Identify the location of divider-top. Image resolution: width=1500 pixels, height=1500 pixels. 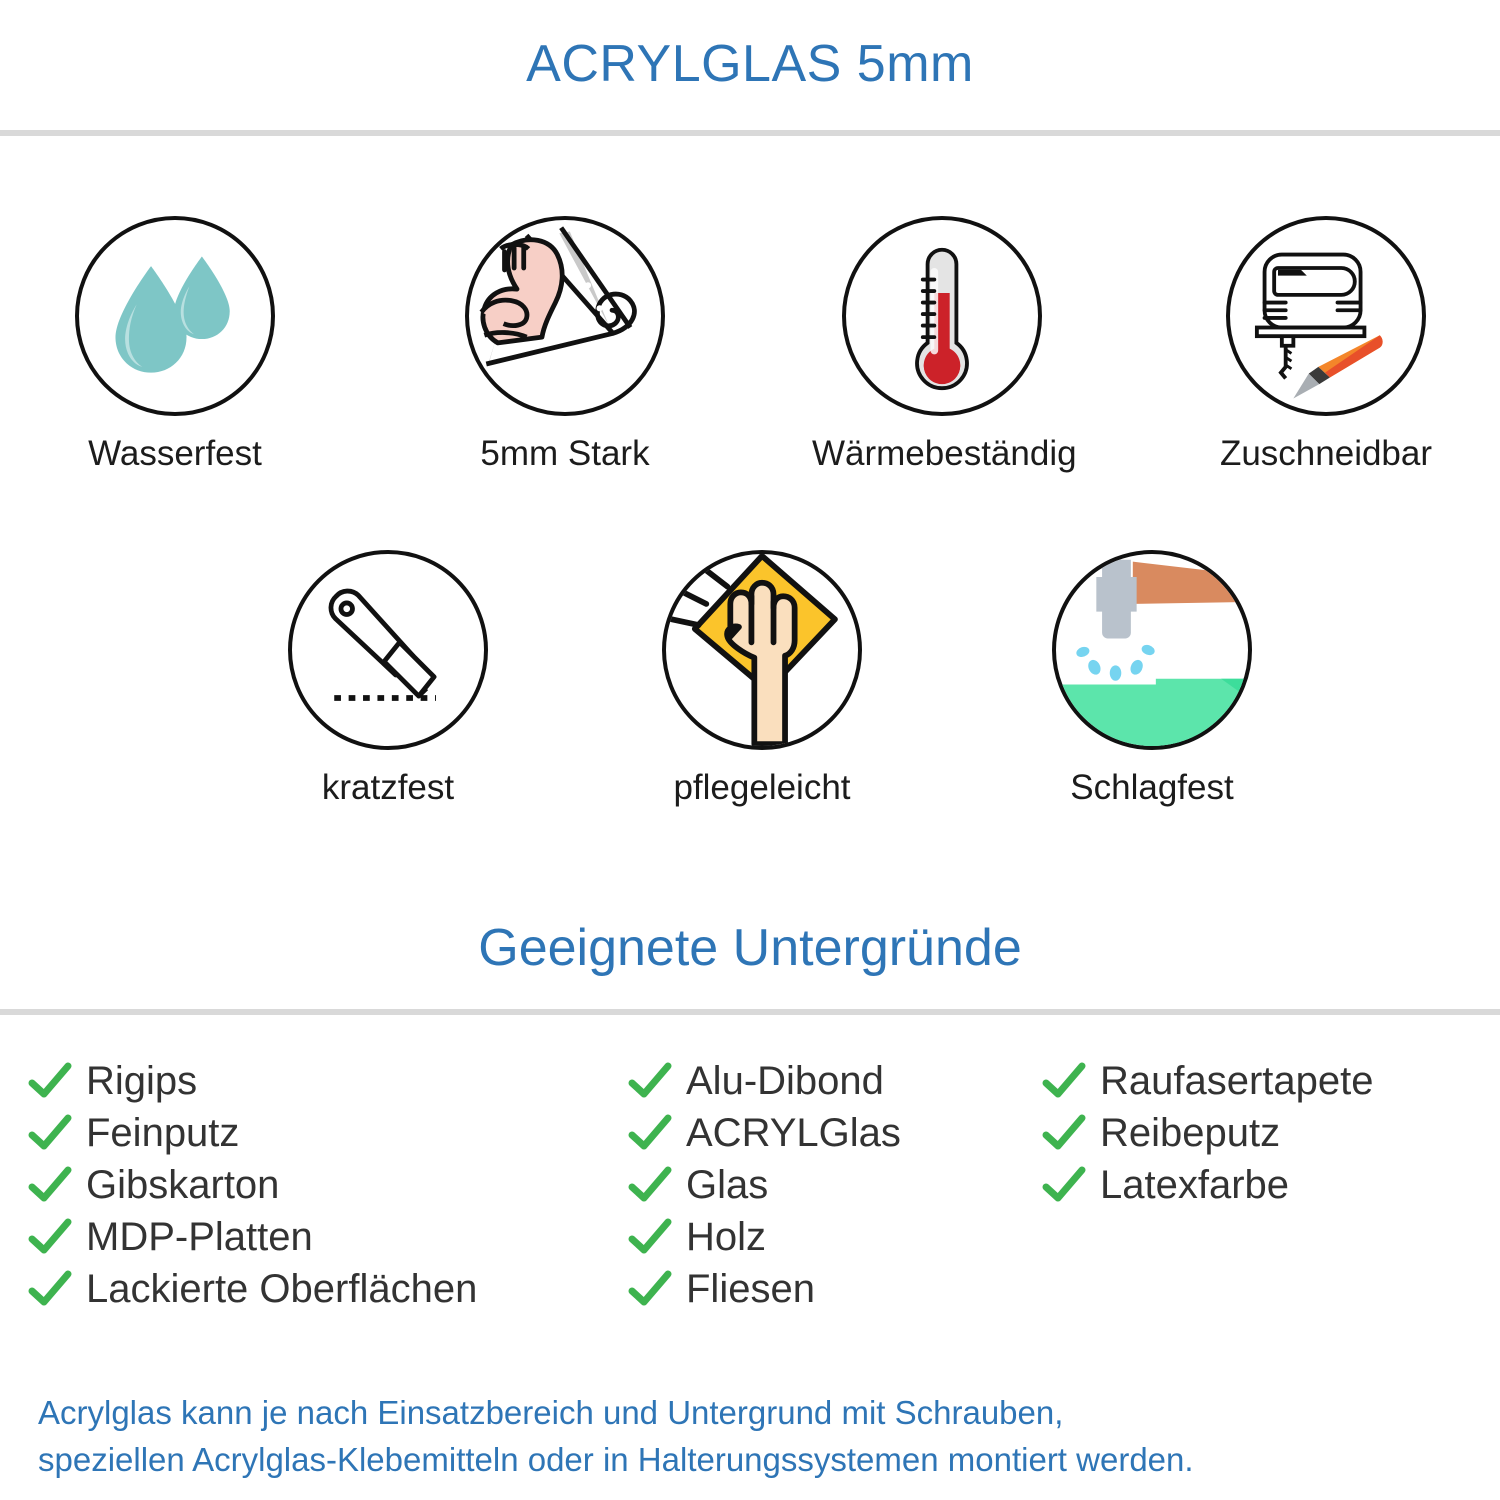
(750, 133).